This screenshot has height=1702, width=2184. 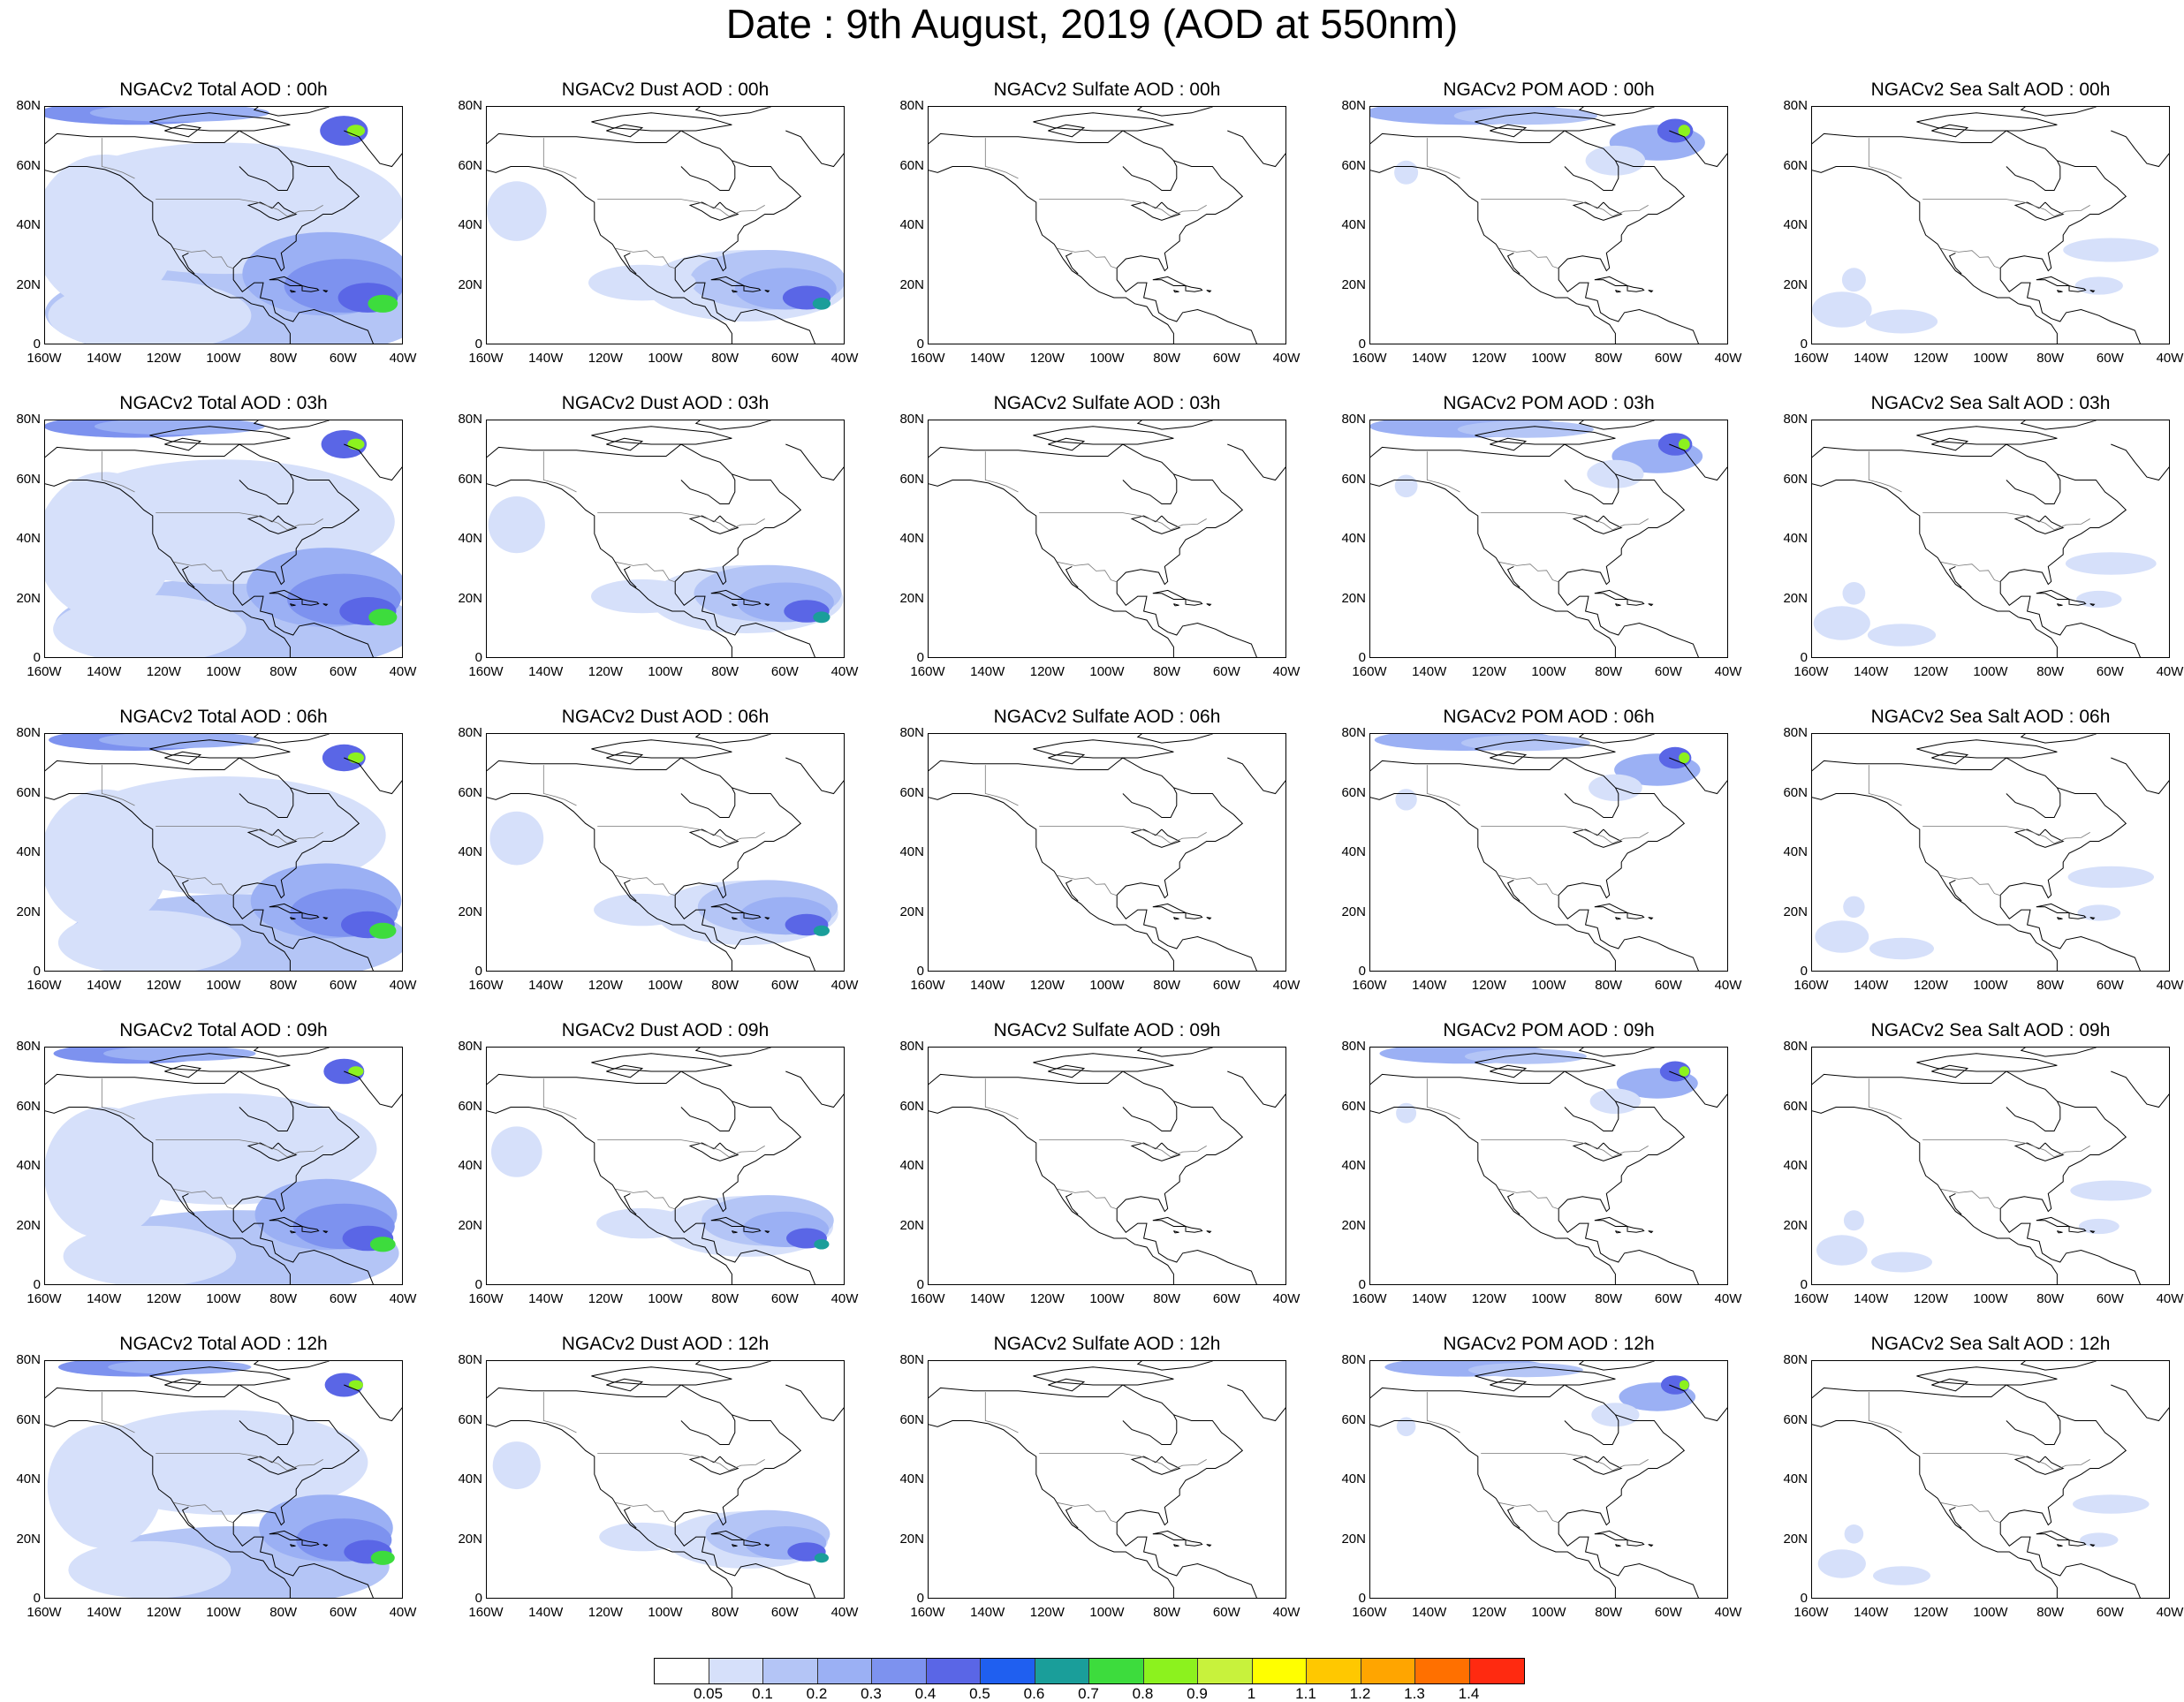 I want to click on colorbar-label: 1.1, so click(x=1305, y=1693).